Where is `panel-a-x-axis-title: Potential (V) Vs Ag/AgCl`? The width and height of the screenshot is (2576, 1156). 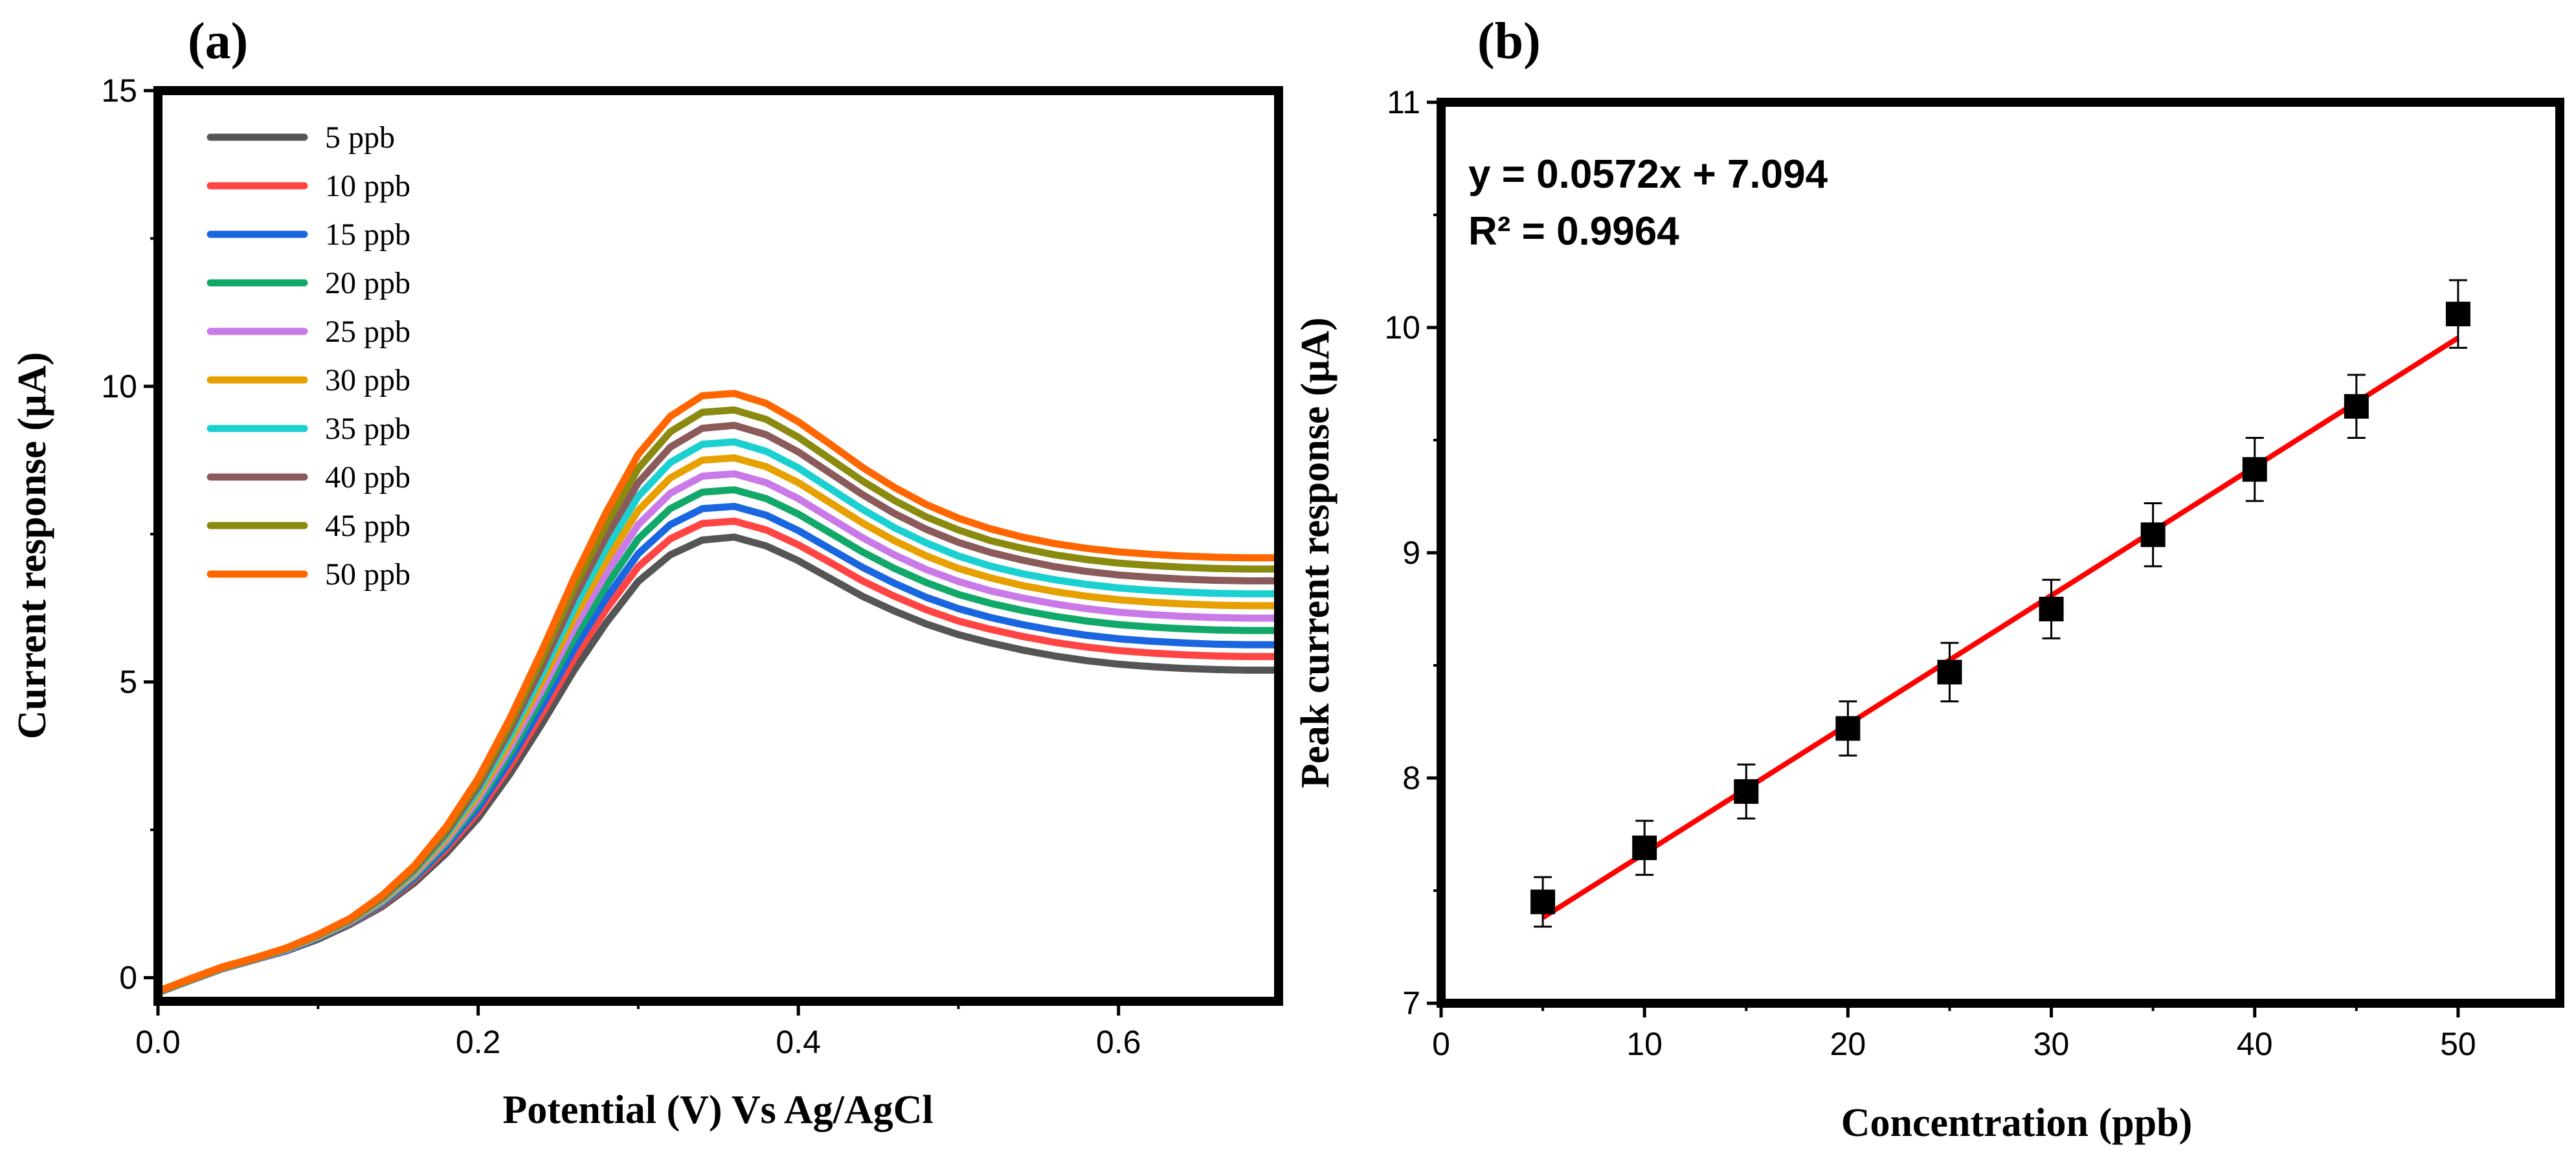 panel-a-x-axis-title: Potential (V) Vs Ag/AgCl is located at coordinates (717, 1110).